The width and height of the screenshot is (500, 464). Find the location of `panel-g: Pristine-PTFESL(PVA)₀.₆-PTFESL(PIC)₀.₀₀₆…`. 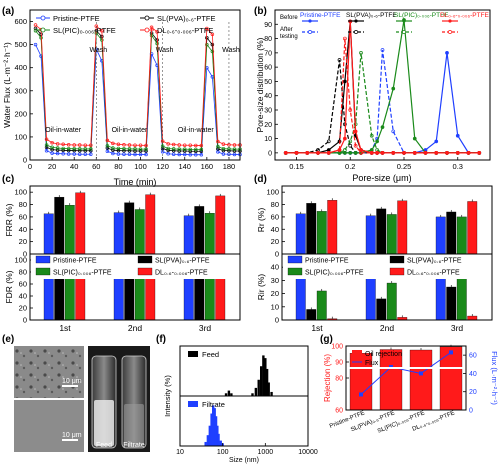

panel-g: Pristine-PTFESL(PVA)₀.₆-PTFESL(PIC)₀.₀₀₆… is located at coordinates (411, 389).